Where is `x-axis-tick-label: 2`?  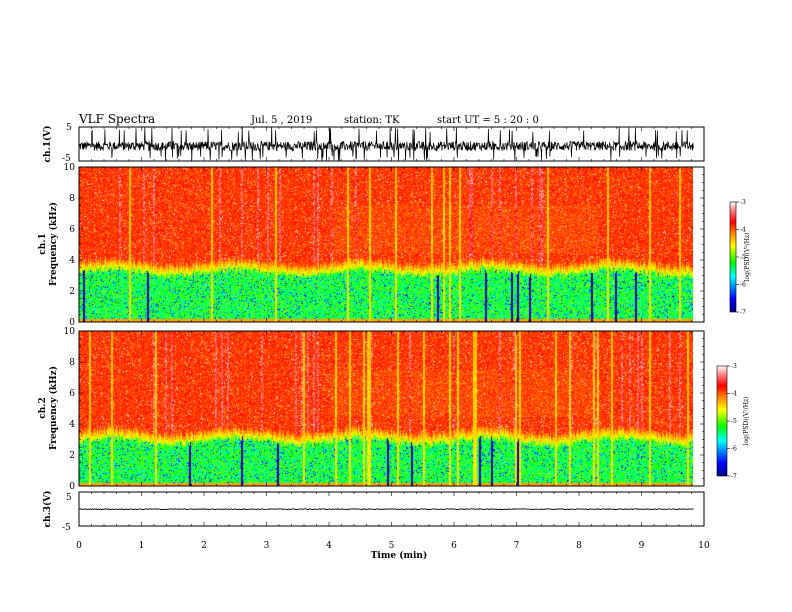
x-axis-tick-label: 2 is located at coordinates (204, 546).